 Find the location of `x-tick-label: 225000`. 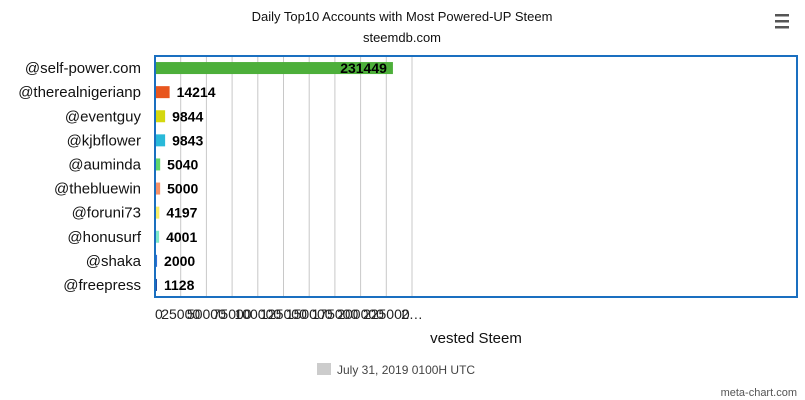

x-tick-label: 225000 is located at coordinates (386, 314).